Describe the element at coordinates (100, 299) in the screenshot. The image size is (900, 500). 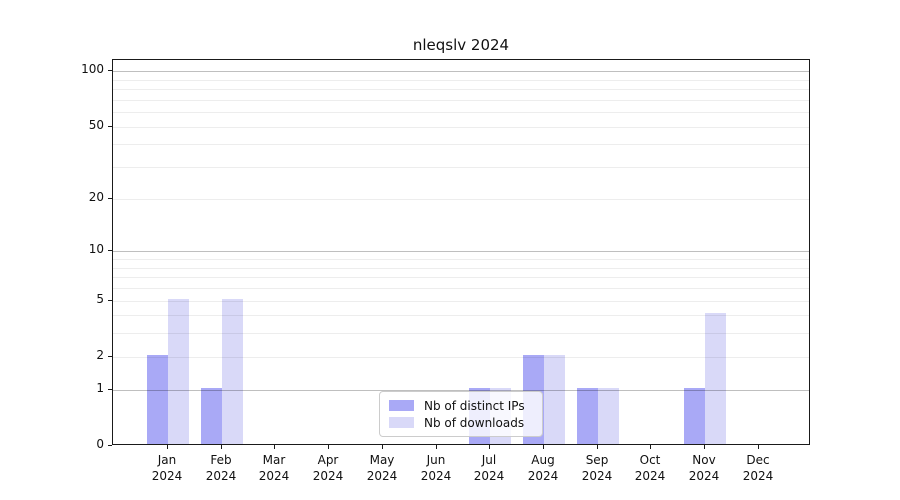
I see `y-tick-label: 5` at that location.